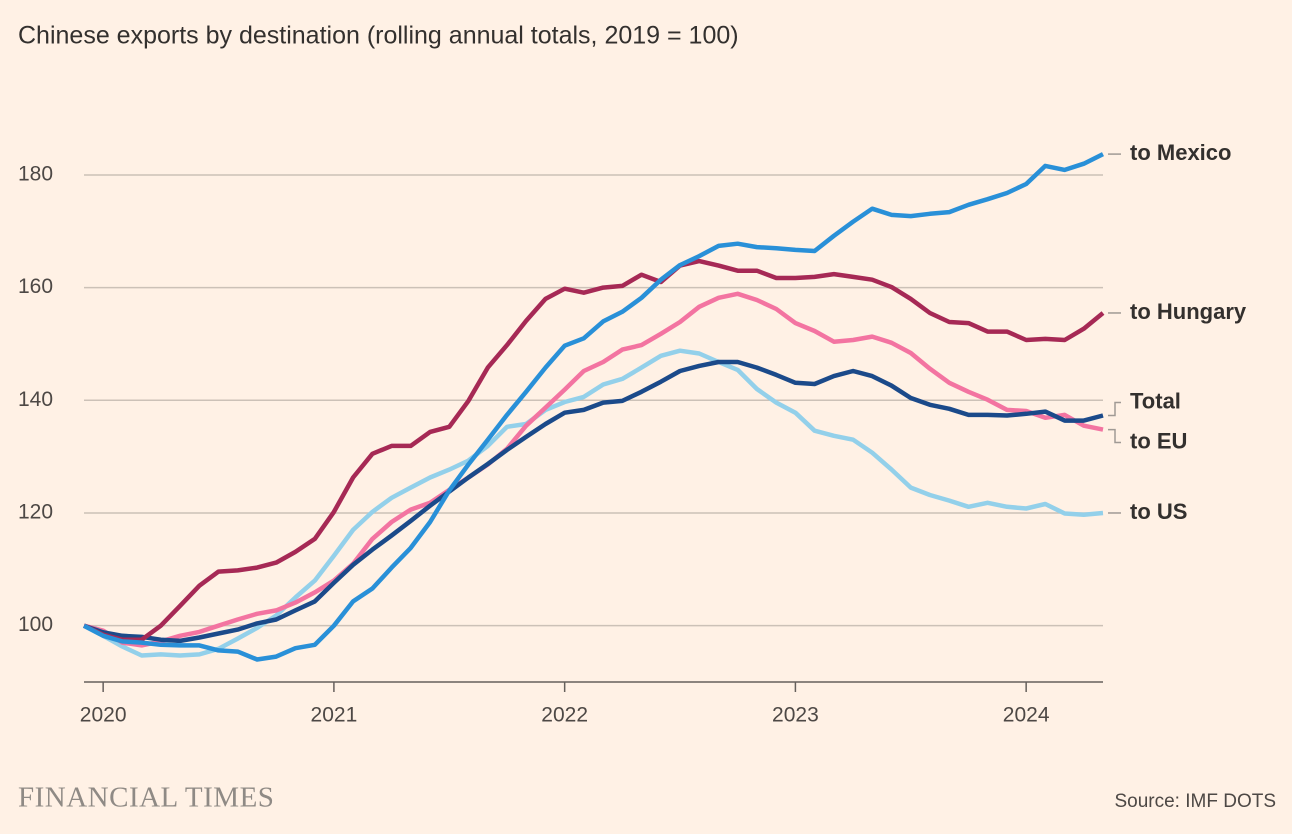 The height and width of the screenshot is (834, 1292). I want to click on y-tick-label: 100, so click(35, 624).